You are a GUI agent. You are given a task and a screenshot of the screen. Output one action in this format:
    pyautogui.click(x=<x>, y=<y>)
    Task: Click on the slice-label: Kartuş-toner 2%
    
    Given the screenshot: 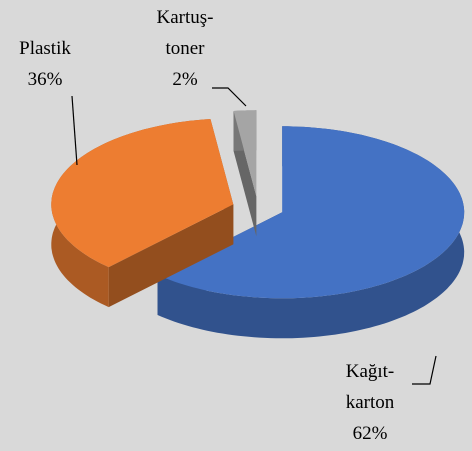 What is the action you would take?
    pyautogui.click(x=185, y=48)
    